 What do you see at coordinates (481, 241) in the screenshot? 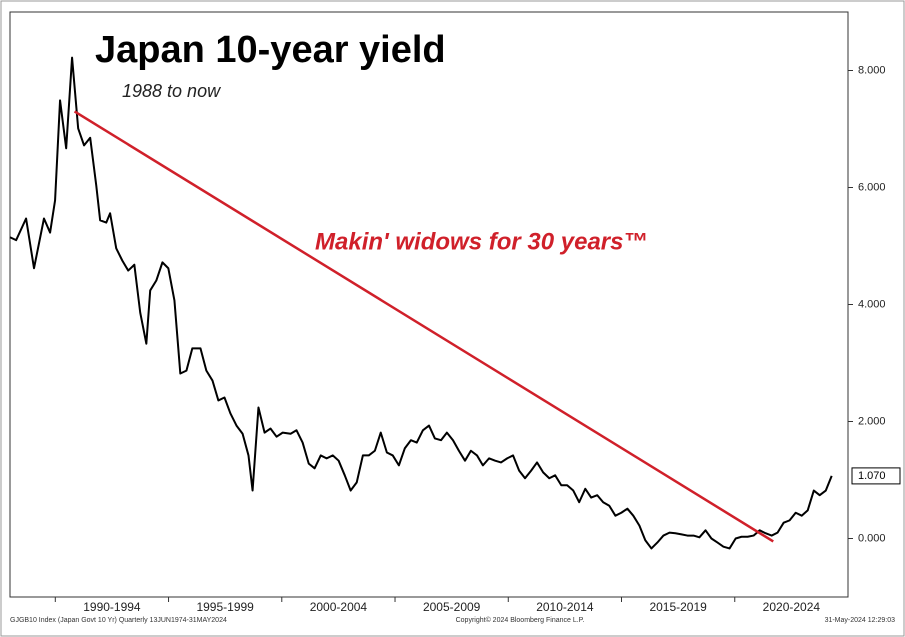
I see `annotation: Makin' widows for 30 years™` at bounding box center [481, 241].